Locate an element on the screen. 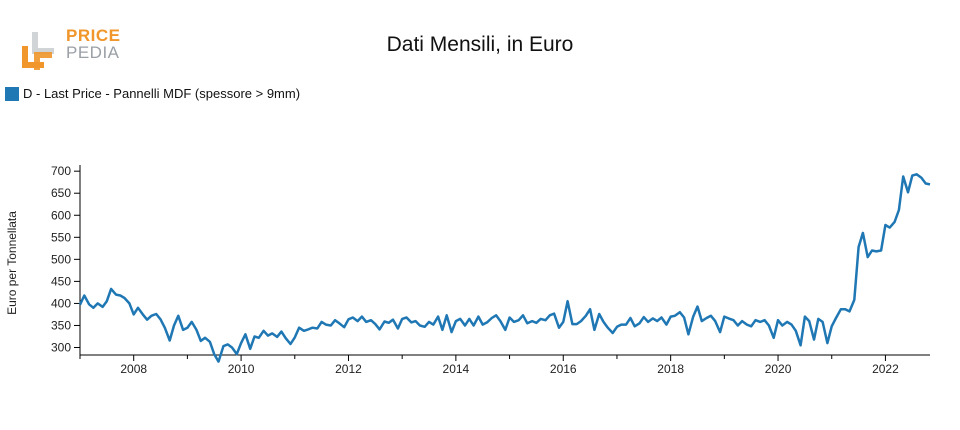 This screenshot has width=960, height=430. y-tick-label: 400 is located at coordinates (61, 303).